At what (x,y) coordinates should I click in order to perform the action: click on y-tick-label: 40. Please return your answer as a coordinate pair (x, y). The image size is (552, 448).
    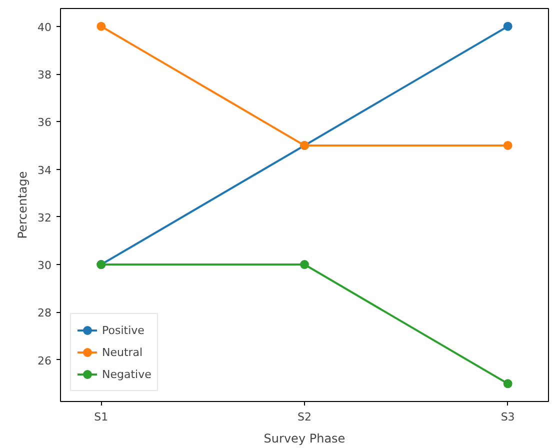
    Looking at the image, I should click on (45, 27).